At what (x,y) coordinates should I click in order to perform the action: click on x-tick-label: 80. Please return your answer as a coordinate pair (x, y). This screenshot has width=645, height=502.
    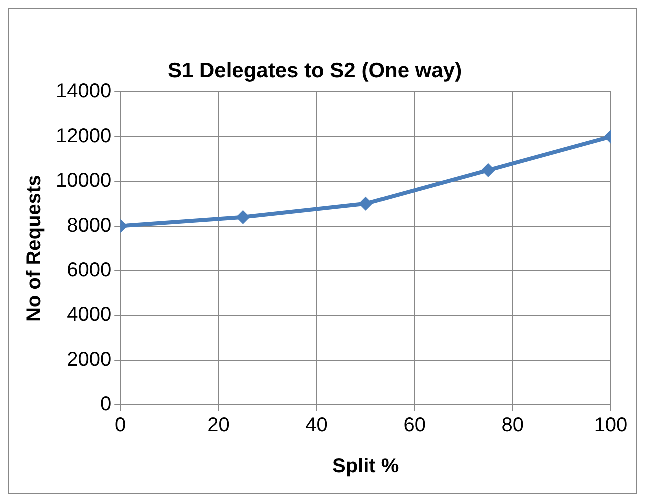
    Looking at the image, I should click on (513, 425).